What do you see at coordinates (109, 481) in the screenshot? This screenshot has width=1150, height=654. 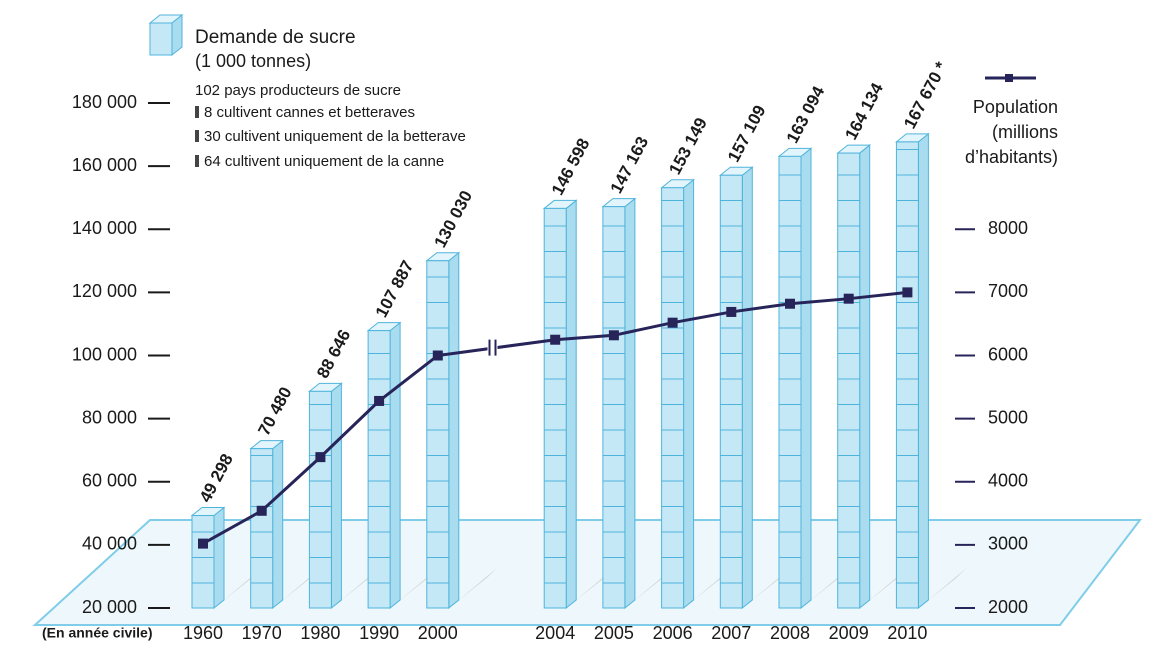 I see `y-tick-label: 60 000` at bounding box center [109, 481].